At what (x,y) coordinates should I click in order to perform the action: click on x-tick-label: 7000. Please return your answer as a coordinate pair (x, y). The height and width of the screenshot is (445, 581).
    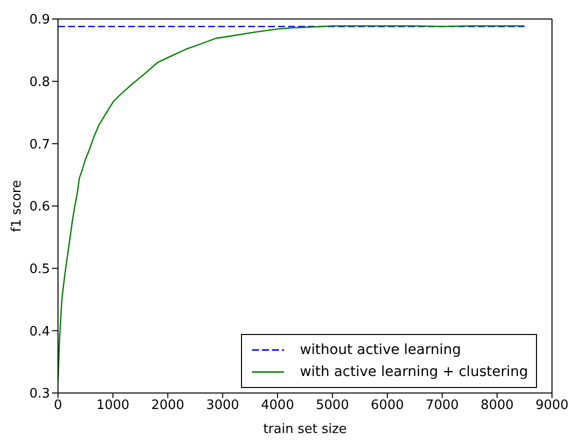
    Looking at the image, I should click on (442, 406).